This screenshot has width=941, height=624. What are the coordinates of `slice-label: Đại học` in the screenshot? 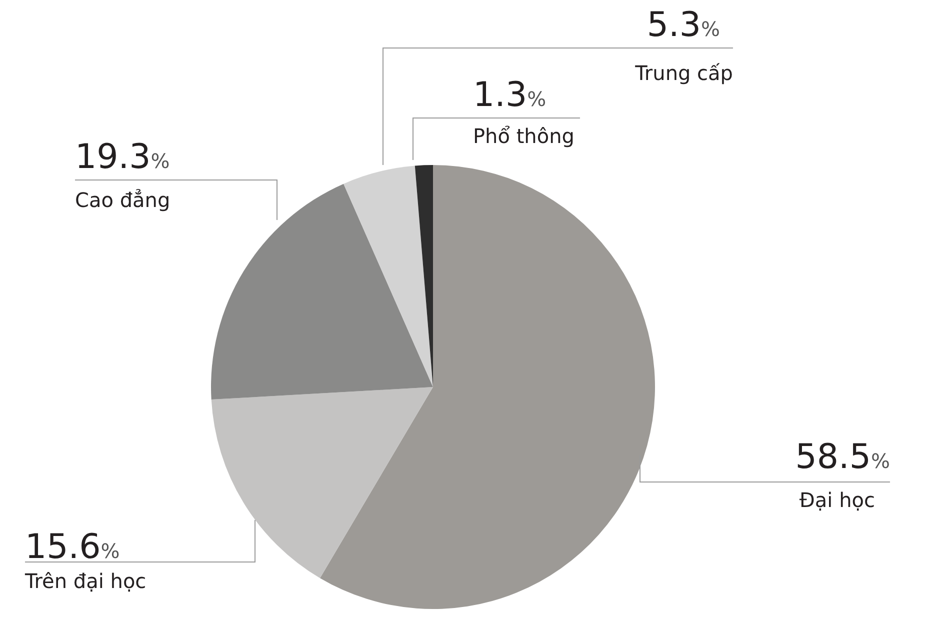 It's located at (837, 500).